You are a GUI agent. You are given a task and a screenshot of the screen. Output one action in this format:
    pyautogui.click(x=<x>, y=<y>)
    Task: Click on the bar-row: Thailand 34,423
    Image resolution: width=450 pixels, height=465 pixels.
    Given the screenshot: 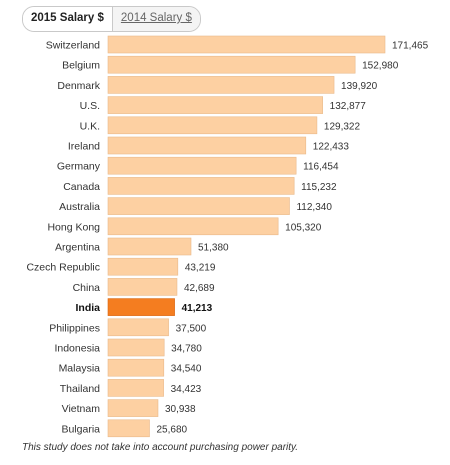 What is the action you would take?
    pyautogui.click(x=131, y=388)
    